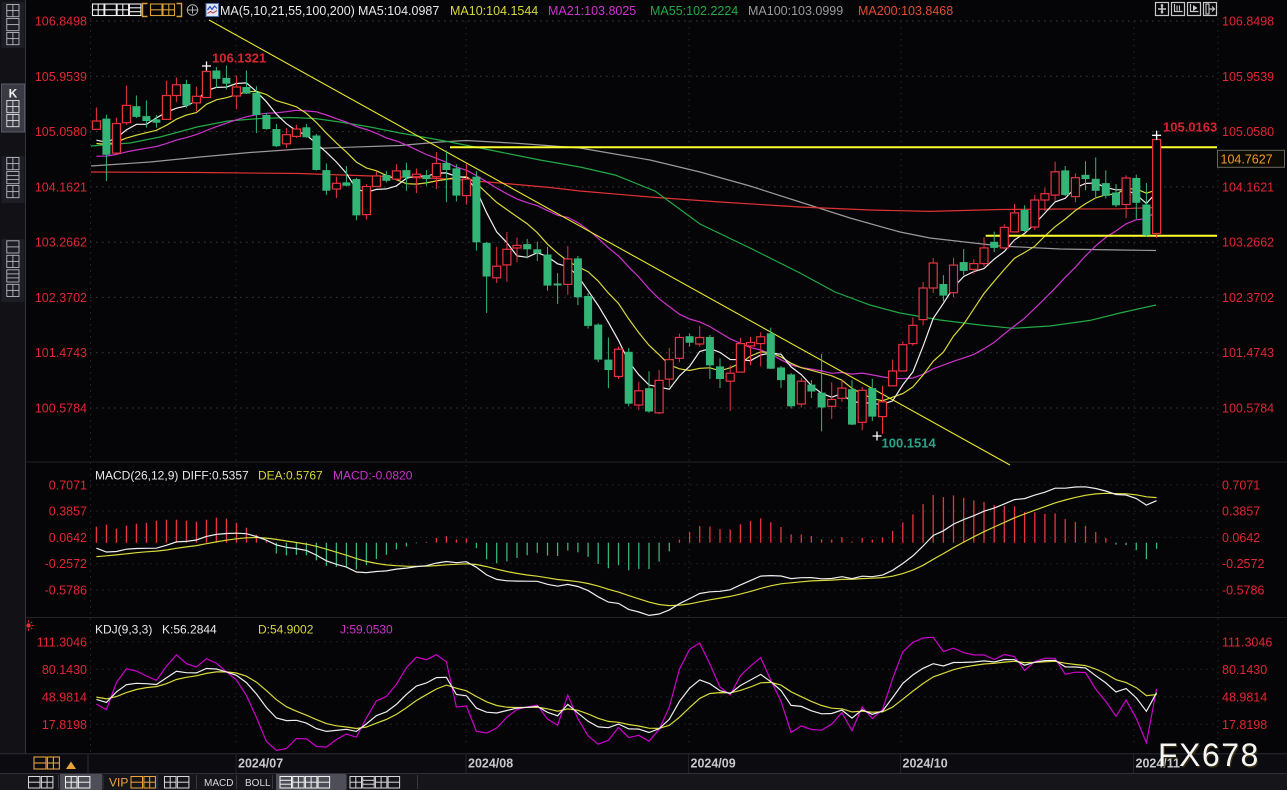 This screenshot has height=790, width=1287. What do you see at coordinates (286, 630) in the screenshot?
I see `svg-text: D:54.9002` at bounding box center [286, 630].